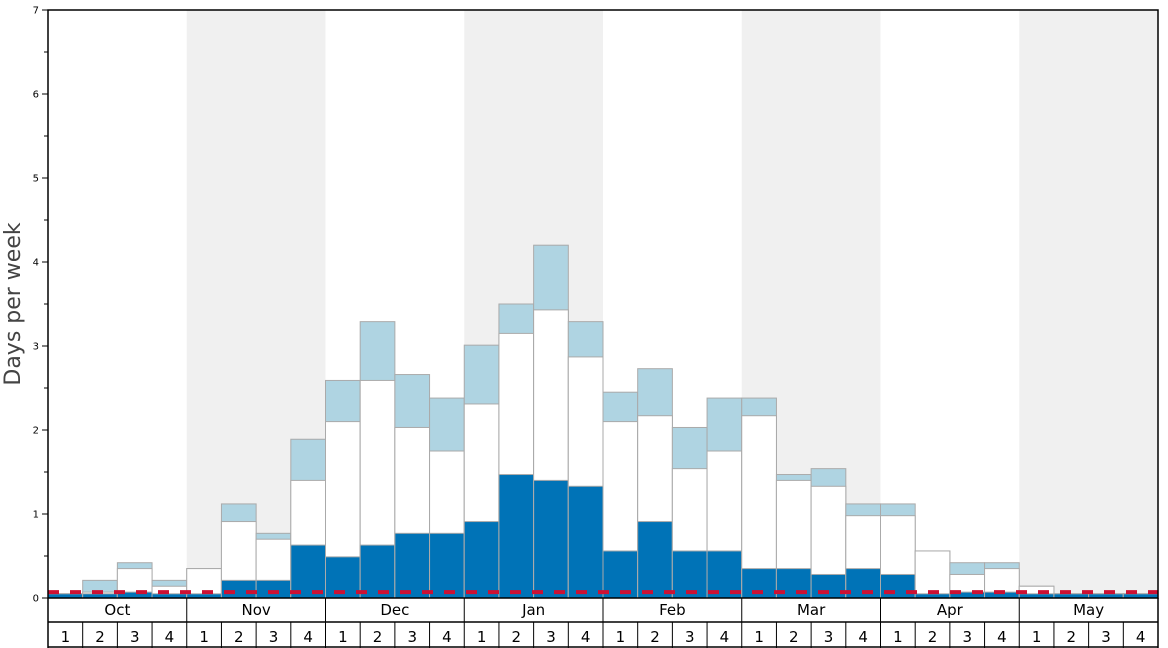 This screenshot has width=1168, height=648. What do you see at coordinates (950, 610) in the screenshot?
I see `month-label-apr: Apr` at bounding box center [950, 610].